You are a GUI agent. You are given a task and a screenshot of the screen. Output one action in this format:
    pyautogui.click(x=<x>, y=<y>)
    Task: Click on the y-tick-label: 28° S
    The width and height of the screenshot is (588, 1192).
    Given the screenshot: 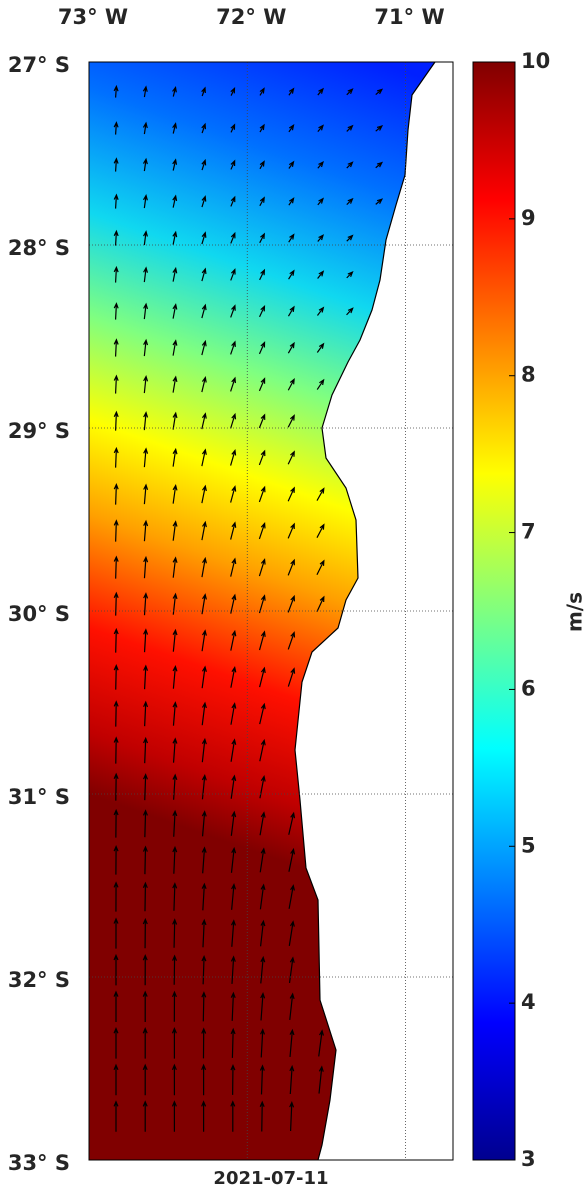 What is the action you would take?
    pyautogui.click(x=39, y=248)
    